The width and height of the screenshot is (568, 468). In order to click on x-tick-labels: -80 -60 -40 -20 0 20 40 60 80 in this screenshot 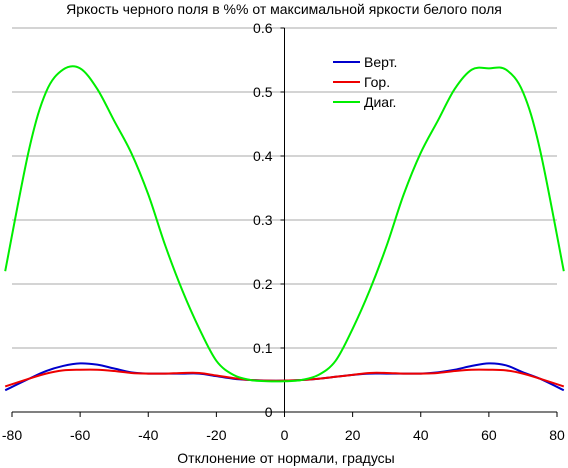, I will do `click(283, 435)`.